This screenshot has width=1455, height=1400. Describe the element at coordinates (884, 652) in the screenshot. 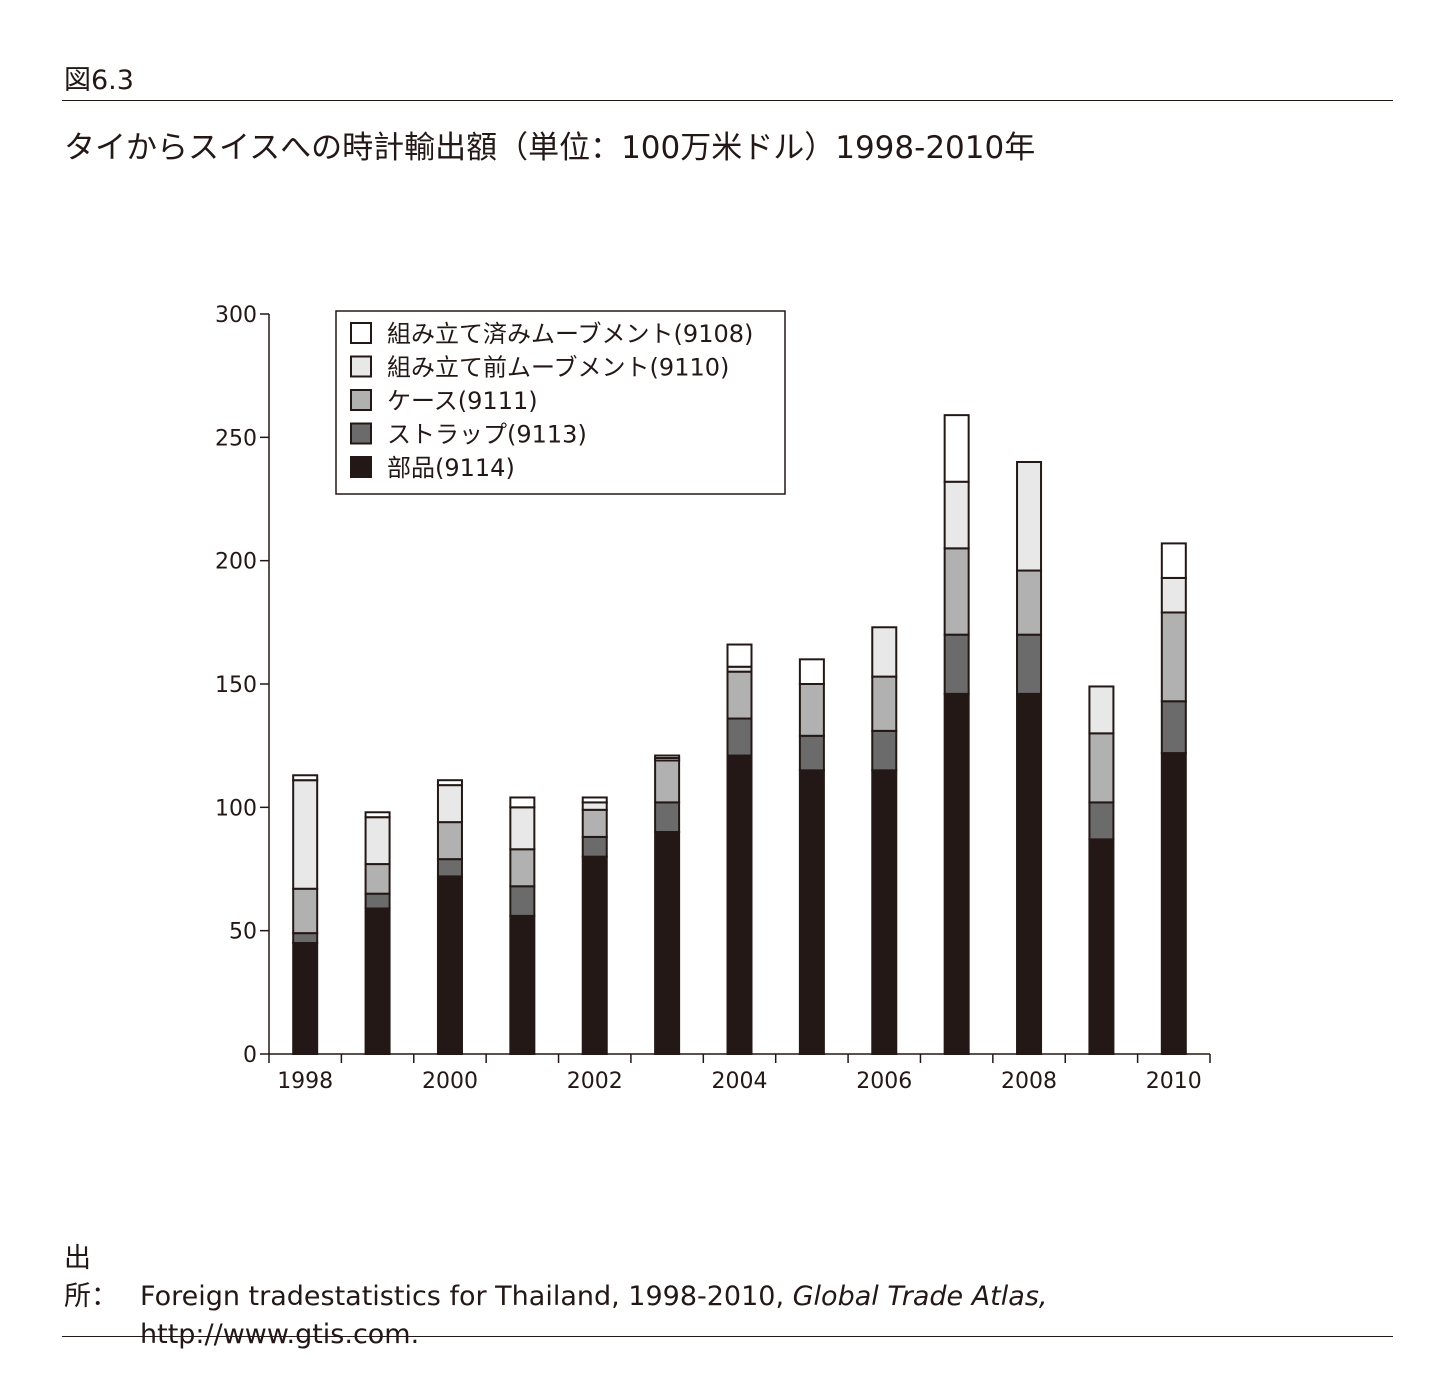

I see `bar-segment-2006-s3` at that location.